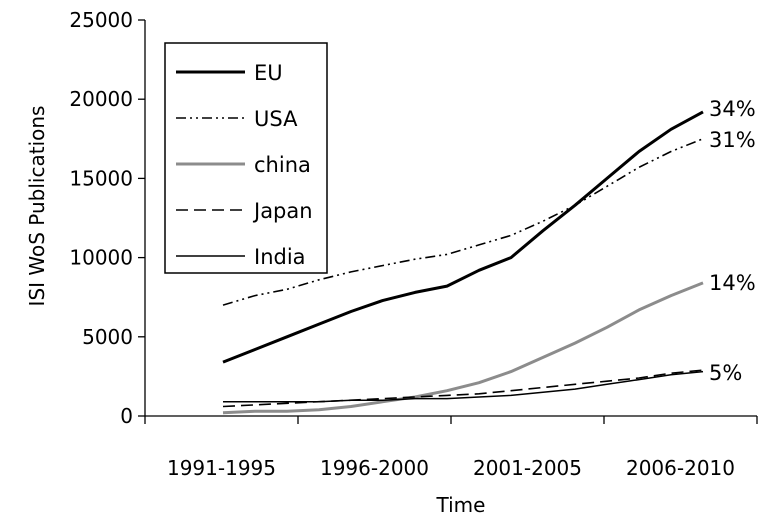 Image resolution: width=779 pixels, height=523 pixels. What do you see at coordinates (101, 99) in the screenshot?
I see `y-tick-label: 20000` at bounding box center [101, 99].